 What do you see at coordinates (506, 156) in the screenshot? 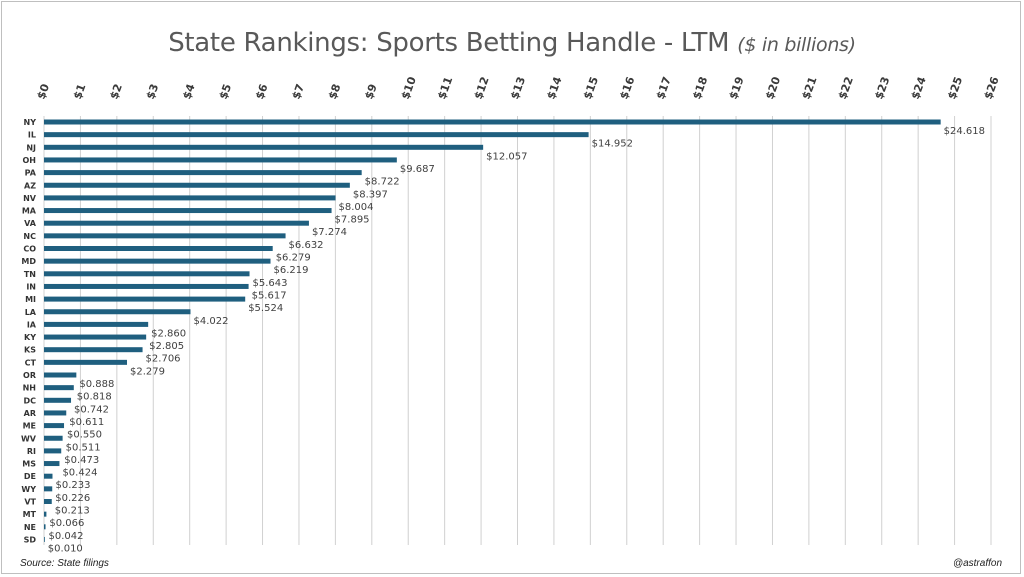
I see `data-label: $12.057` at bounding box center [506, 156].